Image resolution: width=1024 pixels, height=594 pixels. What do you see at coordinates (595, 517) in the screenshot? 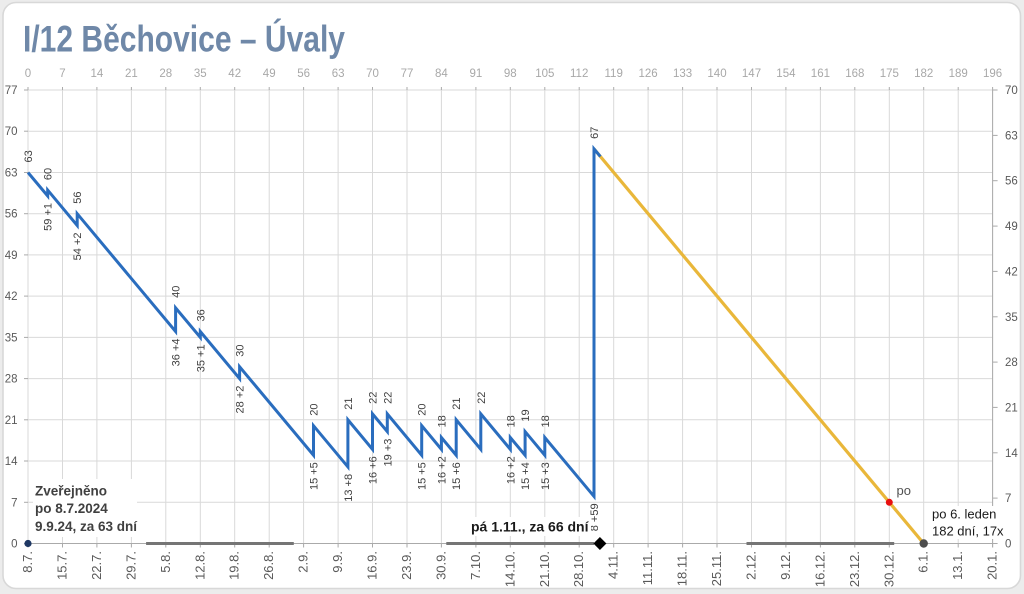
I see `svg-text: 8 +59` at bounding box center [595, 517].